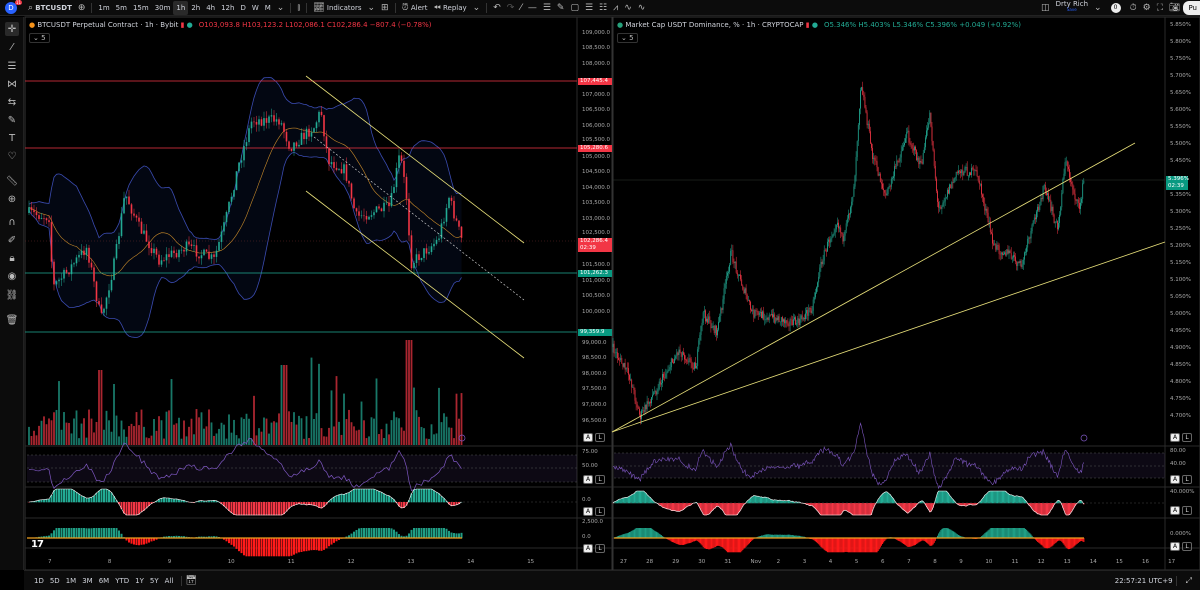 The image size is (1200, 590). Describe the element at coordinates (191, 580) in the screenshot. I see `go-to-date-icon: 📅︎` at that location.